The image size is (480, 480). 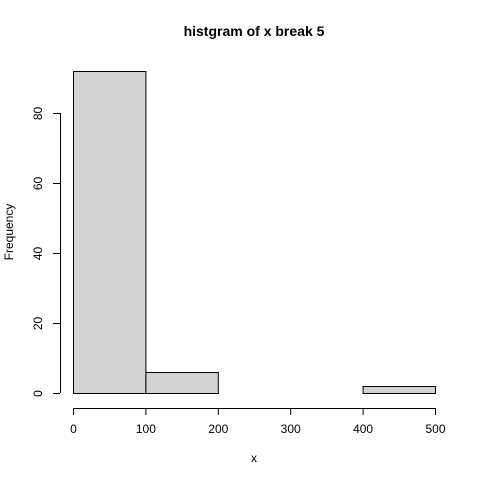 I want to click on x-tick-label-200: 200, so click(x=218, y=429).